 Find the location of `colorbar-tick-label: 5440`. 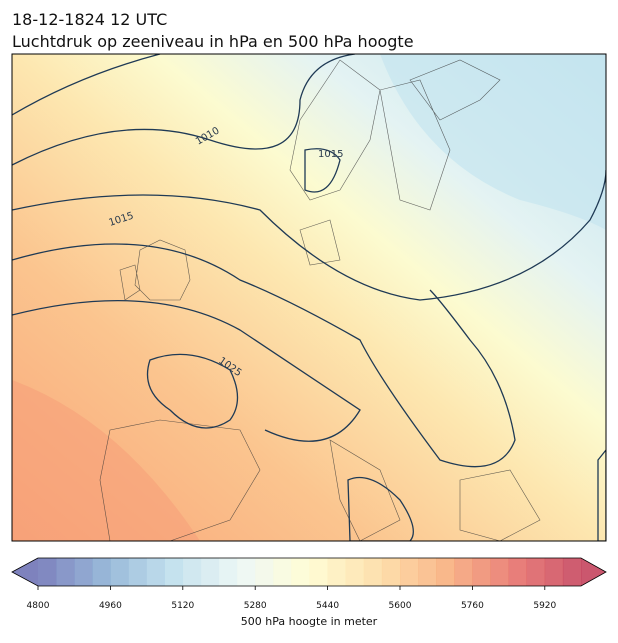

colorbar-tick-label: 5440 is located at coordinates (327, 606).